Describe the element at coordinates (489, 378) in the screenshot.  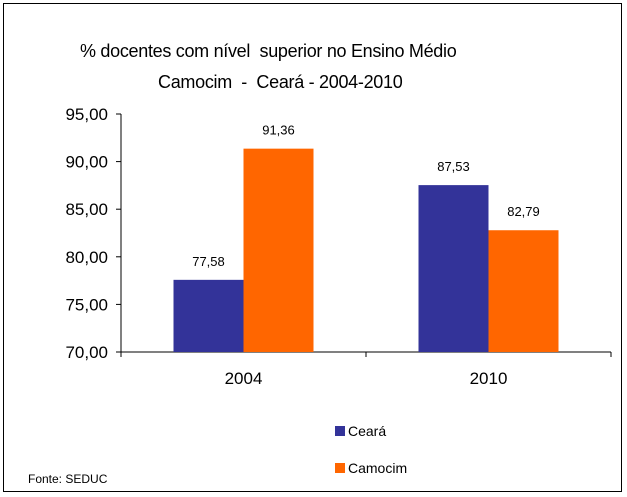
I see `x-tick-label: 2010` at that location.